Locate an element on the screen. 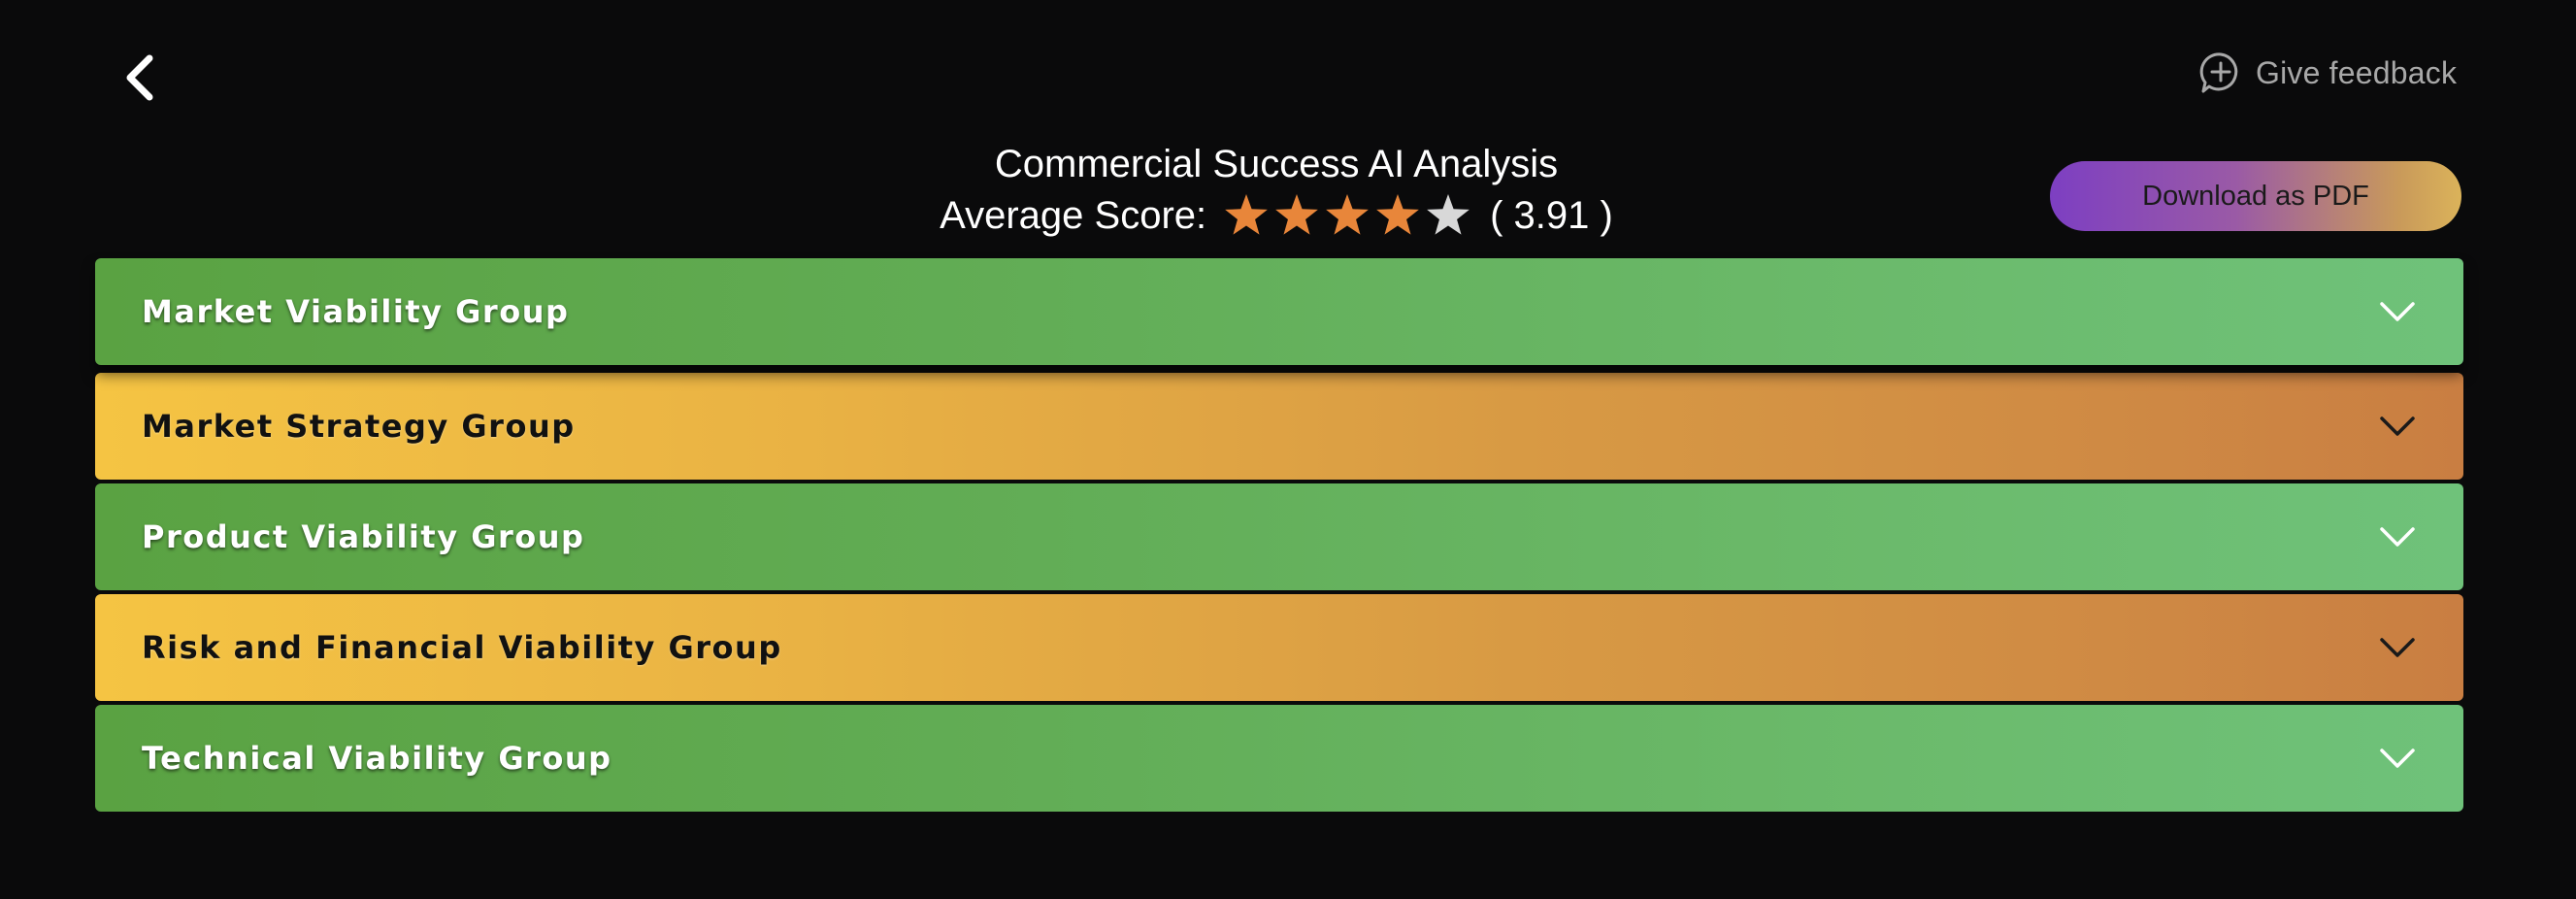 The height and width of the screenshot is (899, 2576). give-feedback-label: Give feedback is located at coordinates (2357, 72).